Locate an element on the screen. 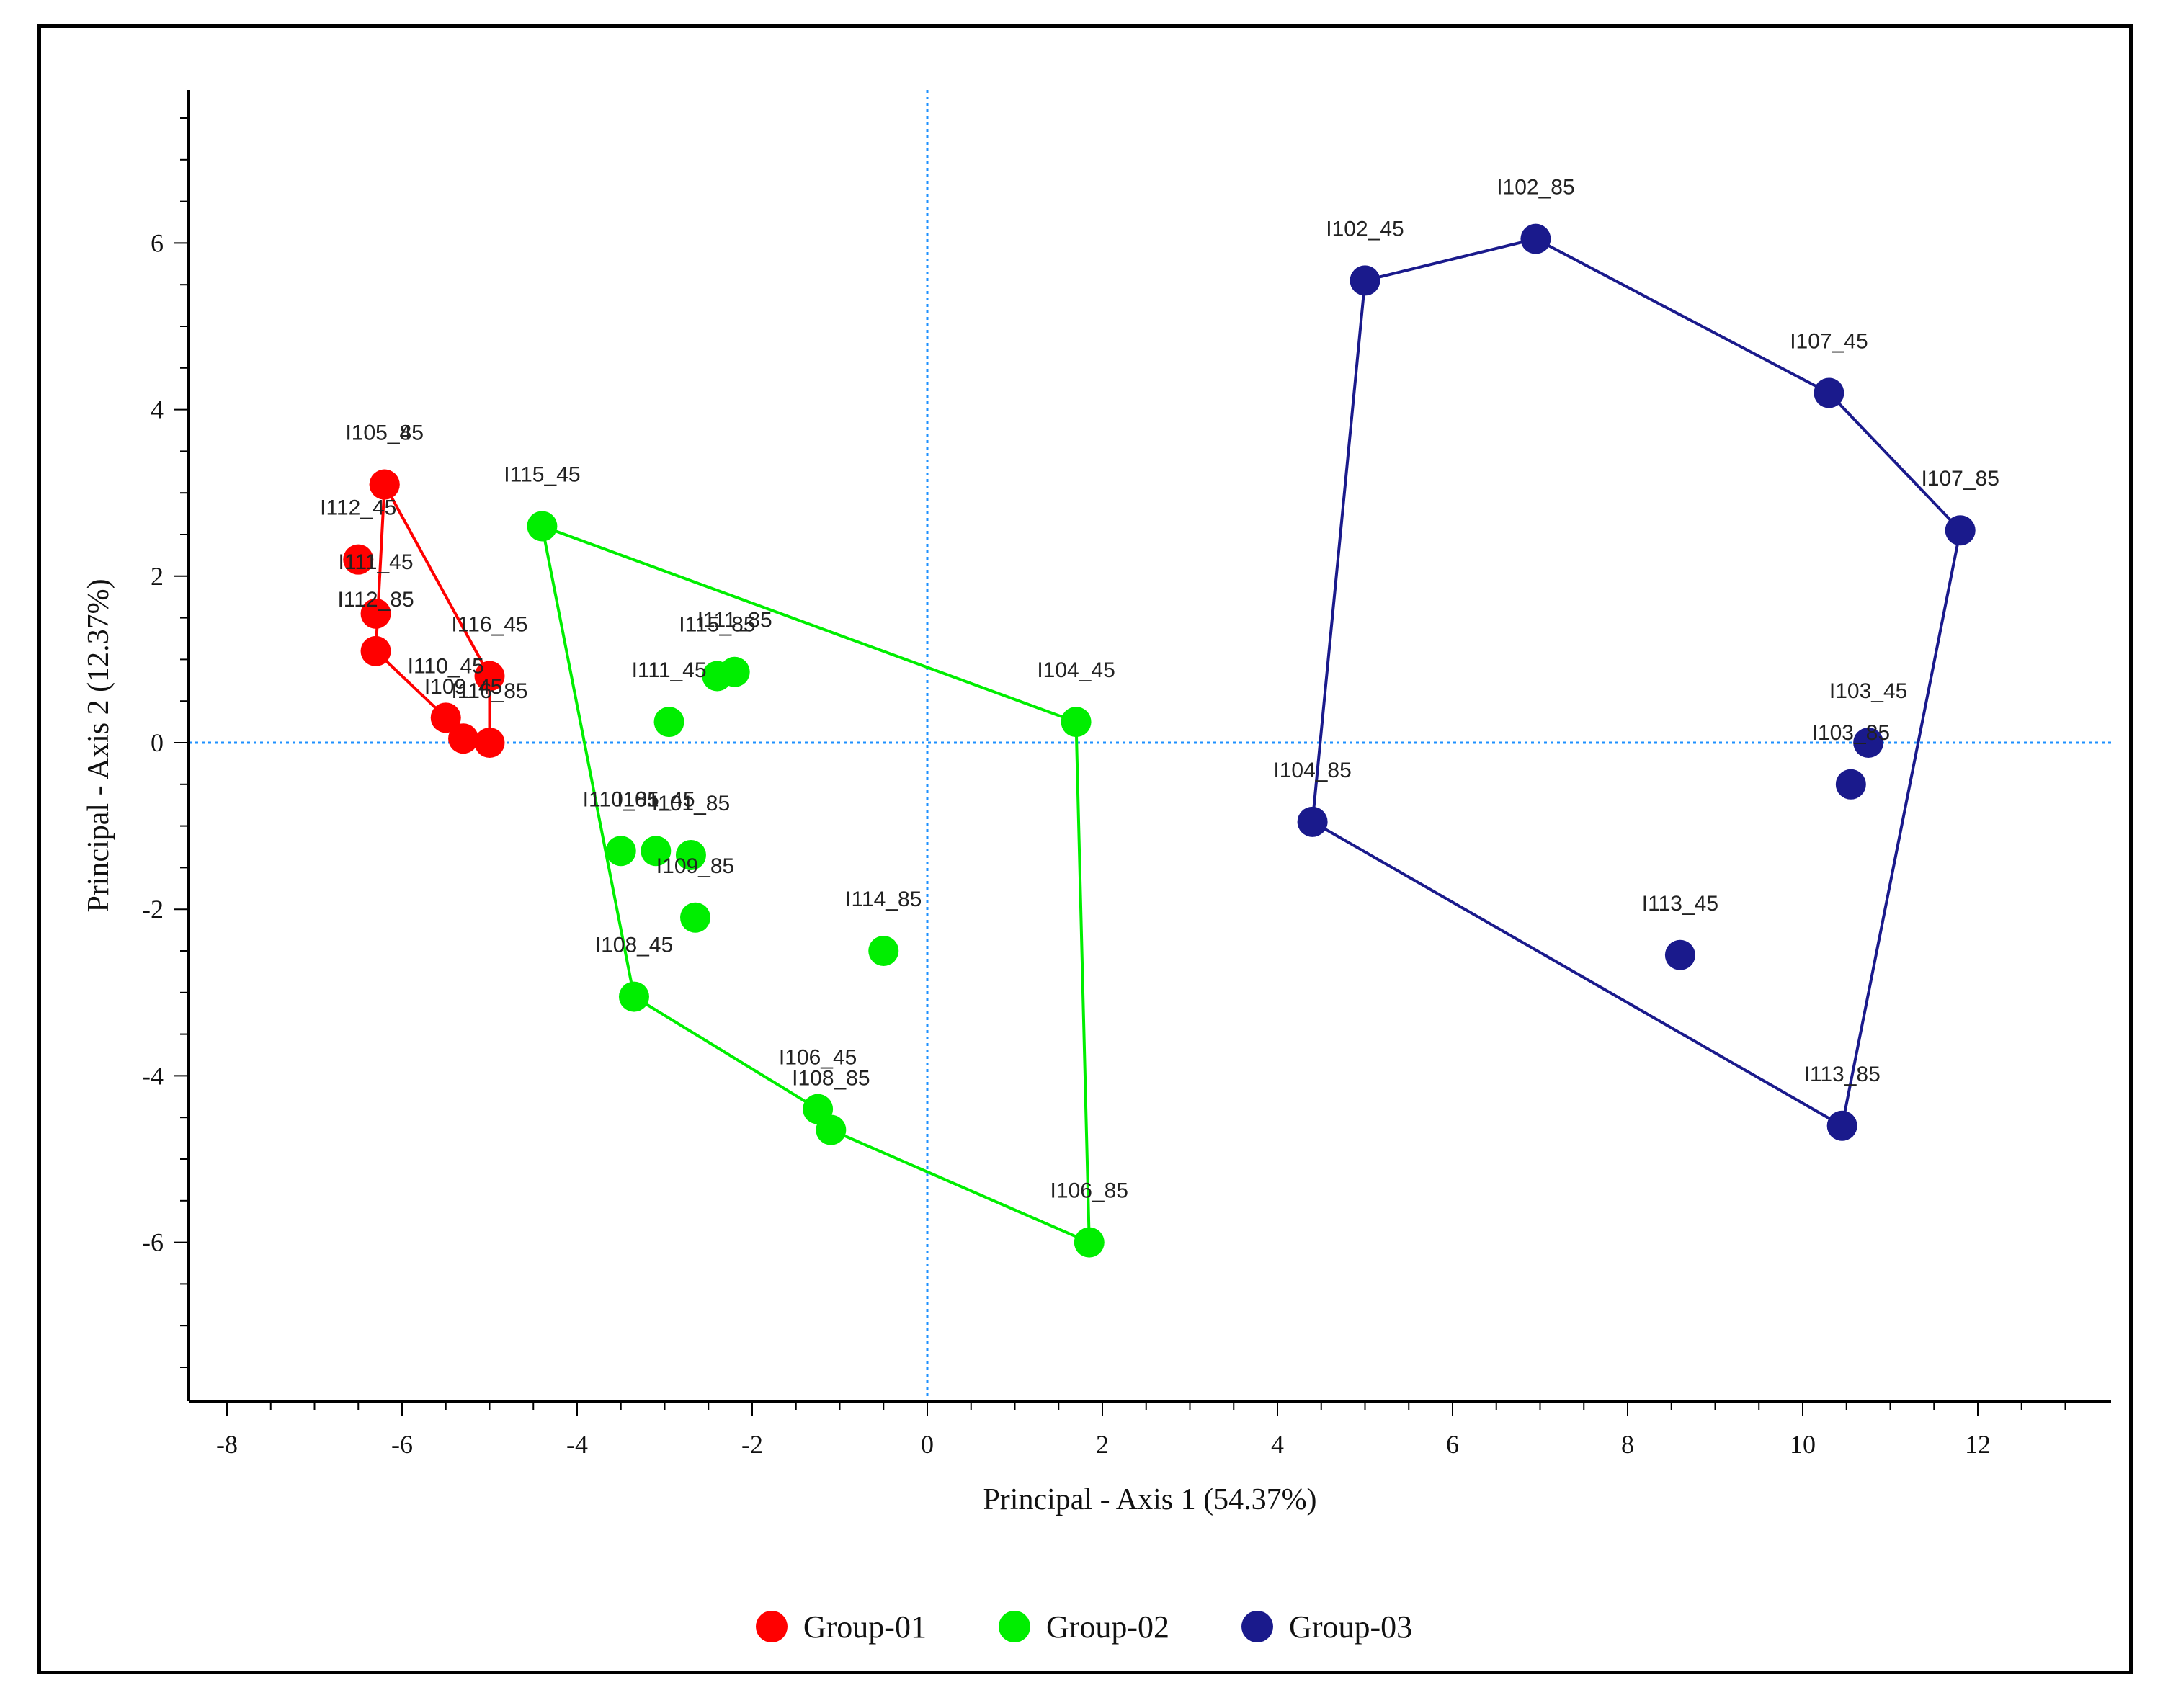 This screenshot has width=2168, height=1708. point-label: I106_45 is located at coordinates (818, 1058).